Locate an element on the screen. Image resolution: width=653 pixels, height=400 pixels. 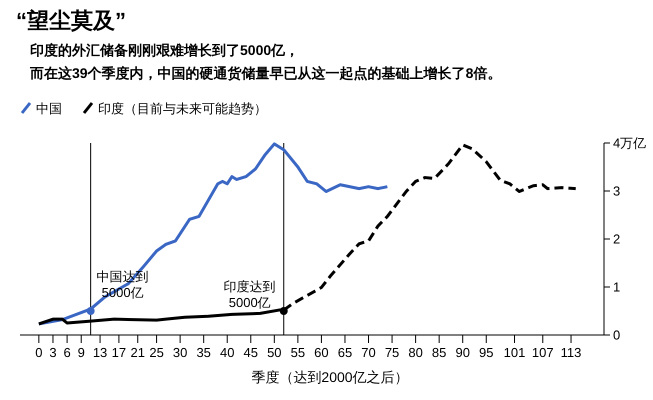
x-tick-label: 6 is located at coordinates (67, 352).